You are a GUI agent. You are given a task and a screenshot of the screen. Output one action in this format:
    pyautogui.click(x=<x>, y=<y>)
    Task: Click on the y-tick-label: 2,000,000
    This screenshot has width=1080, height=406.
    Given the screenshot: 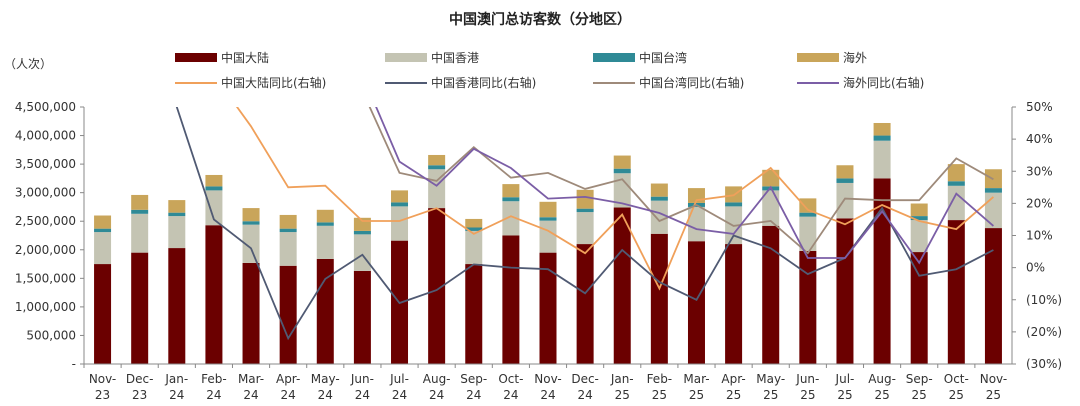 What is the action you would take?
    pyautogui.click(x=45, y=250)
    